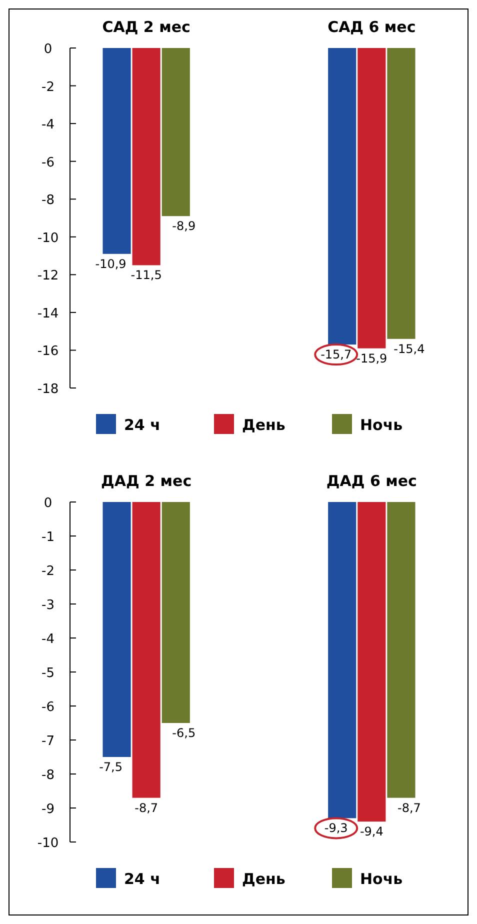  I want to click on x-tick-label: ДАД 6 мес, so click(371, 481).